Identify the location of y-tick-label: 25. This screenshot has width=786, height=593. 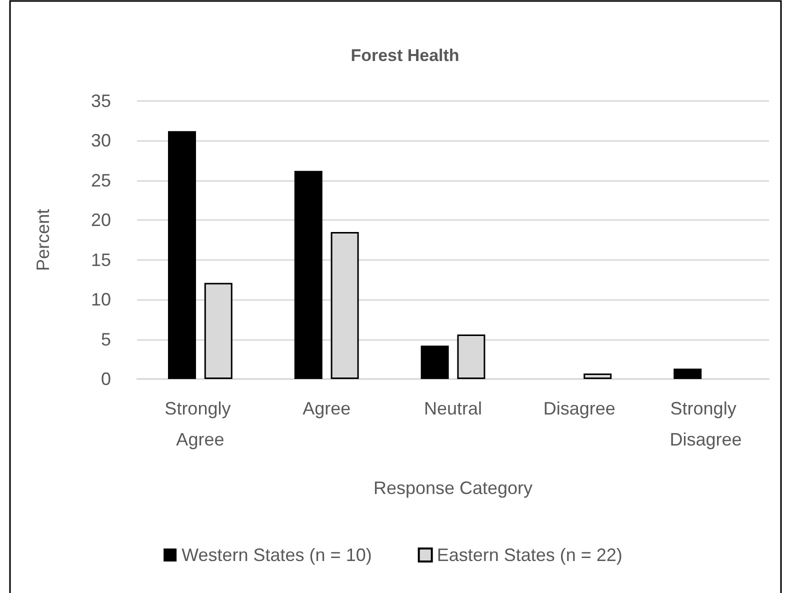
(100, 180).